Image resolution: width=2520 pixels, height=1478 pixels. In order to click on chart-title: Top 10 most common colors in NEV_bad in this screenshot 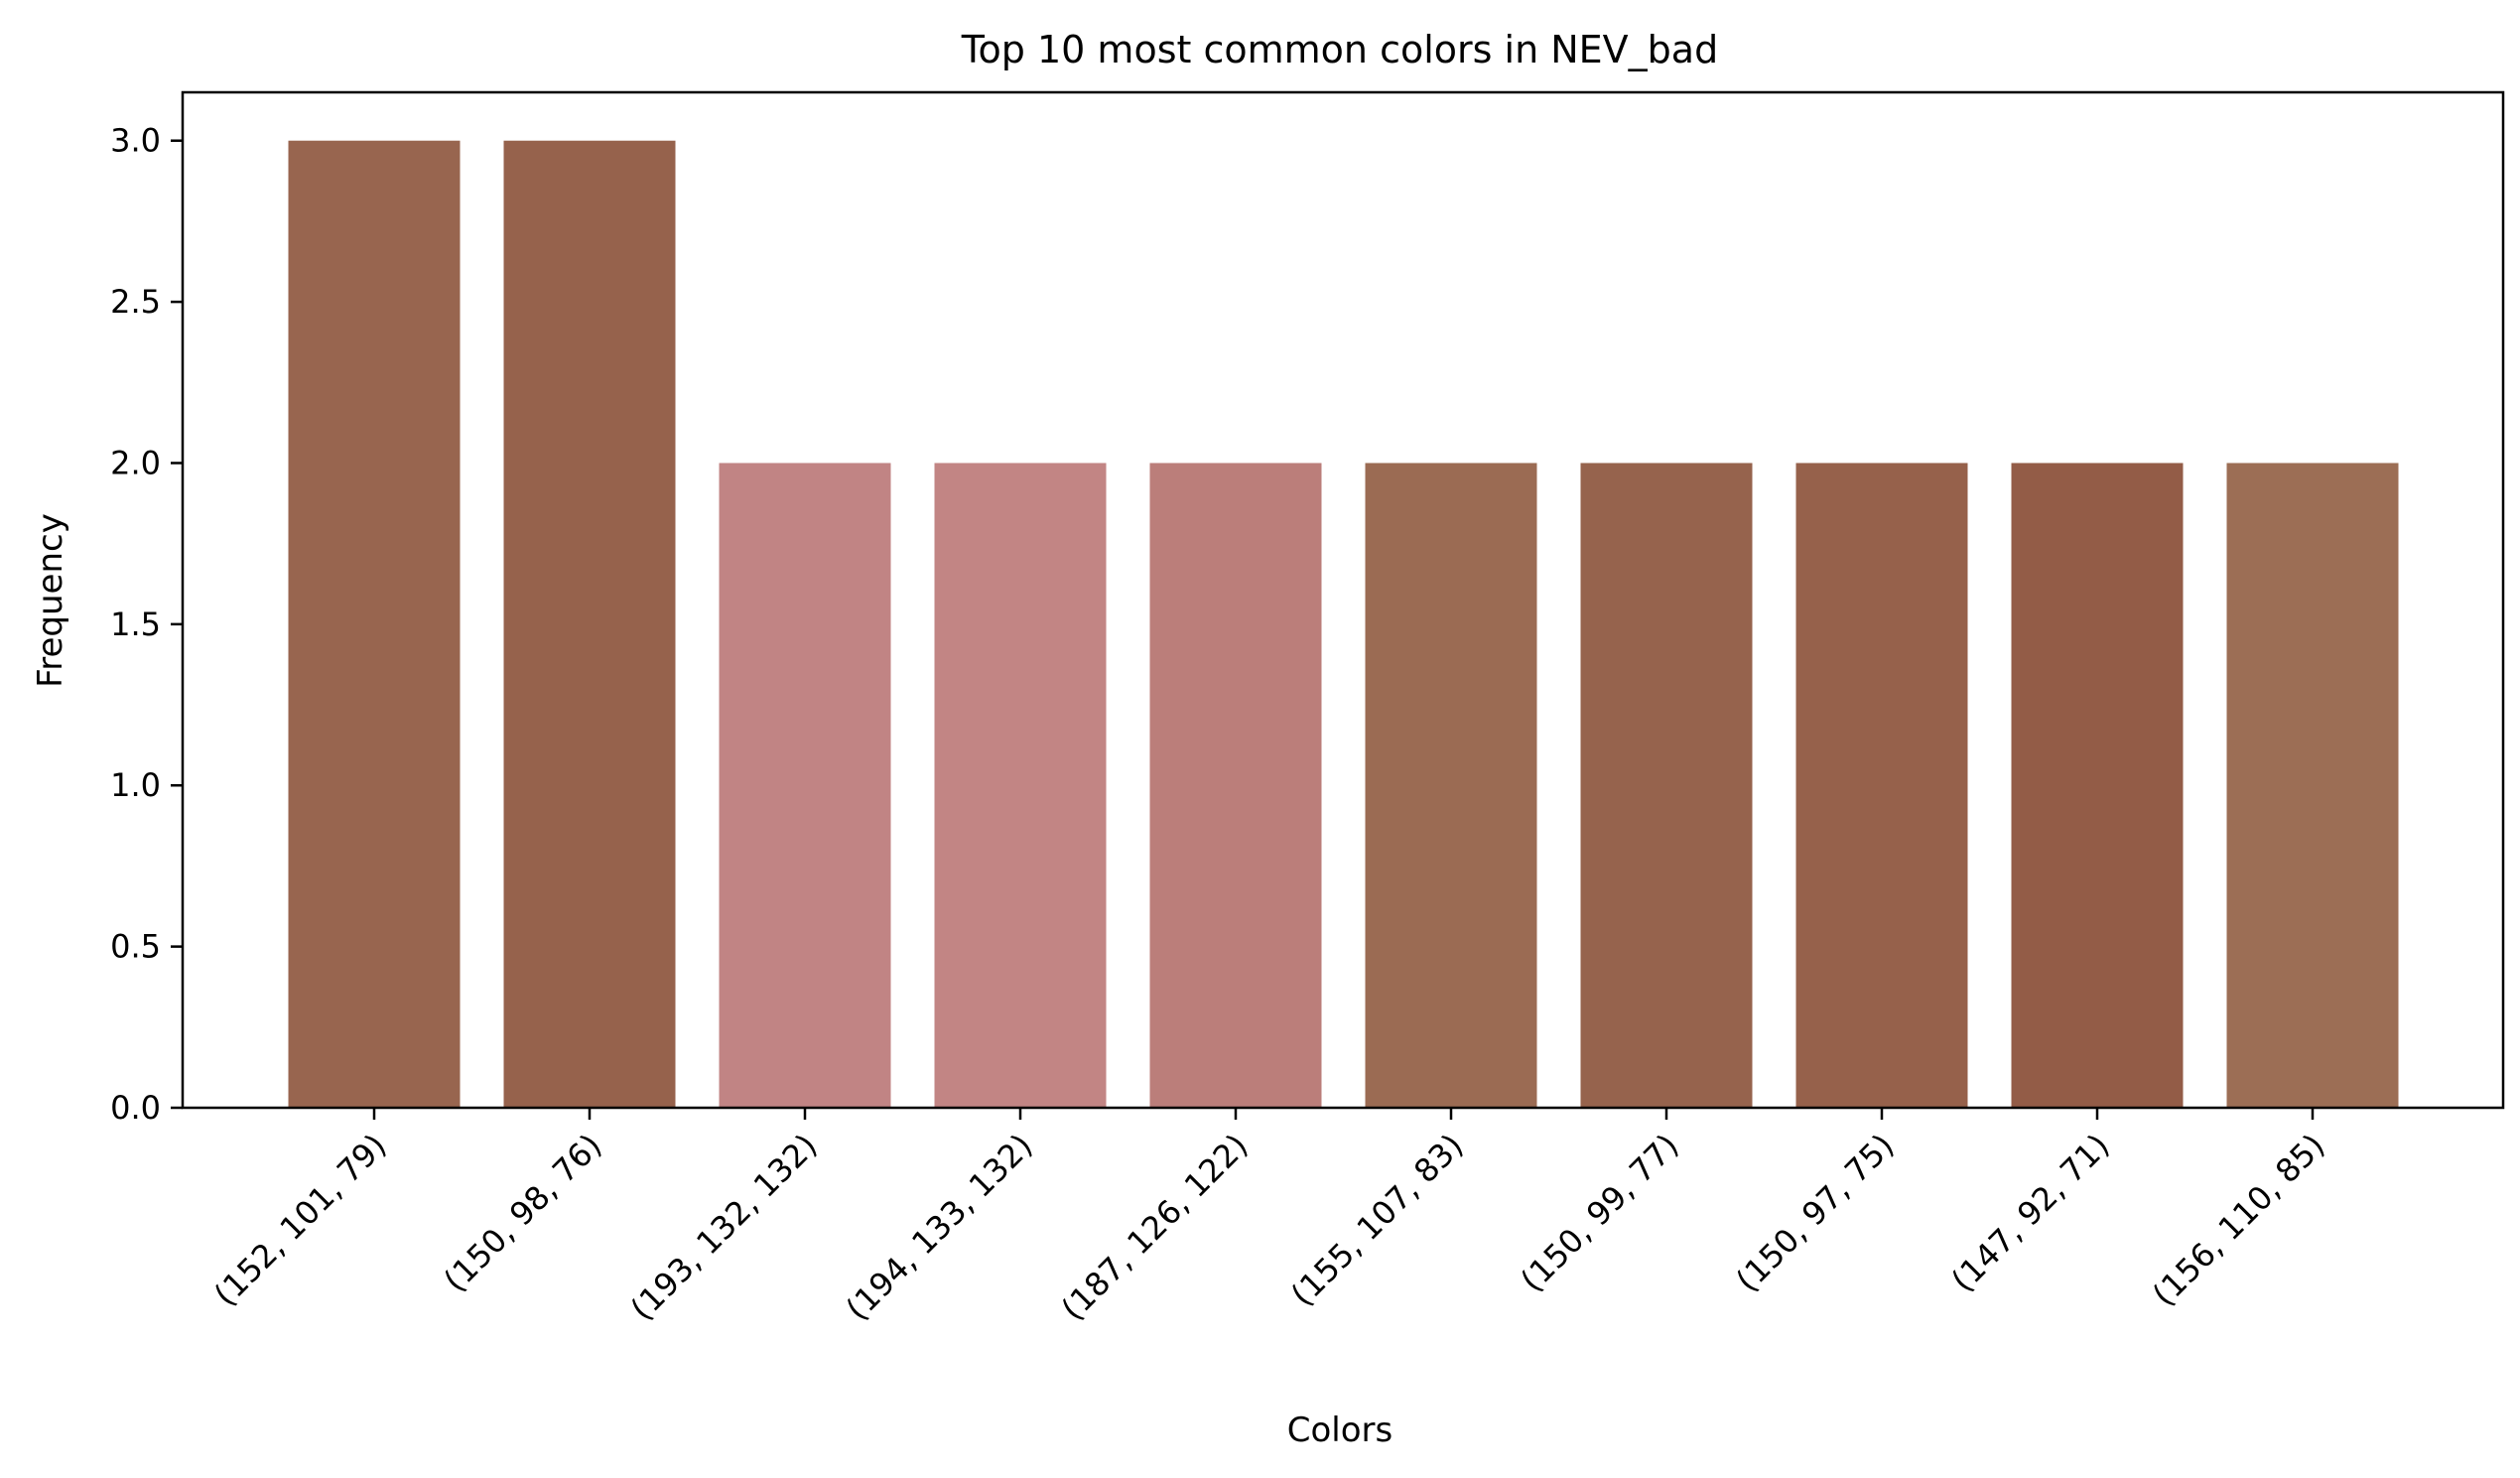, I will do `click(1339, 50)`.